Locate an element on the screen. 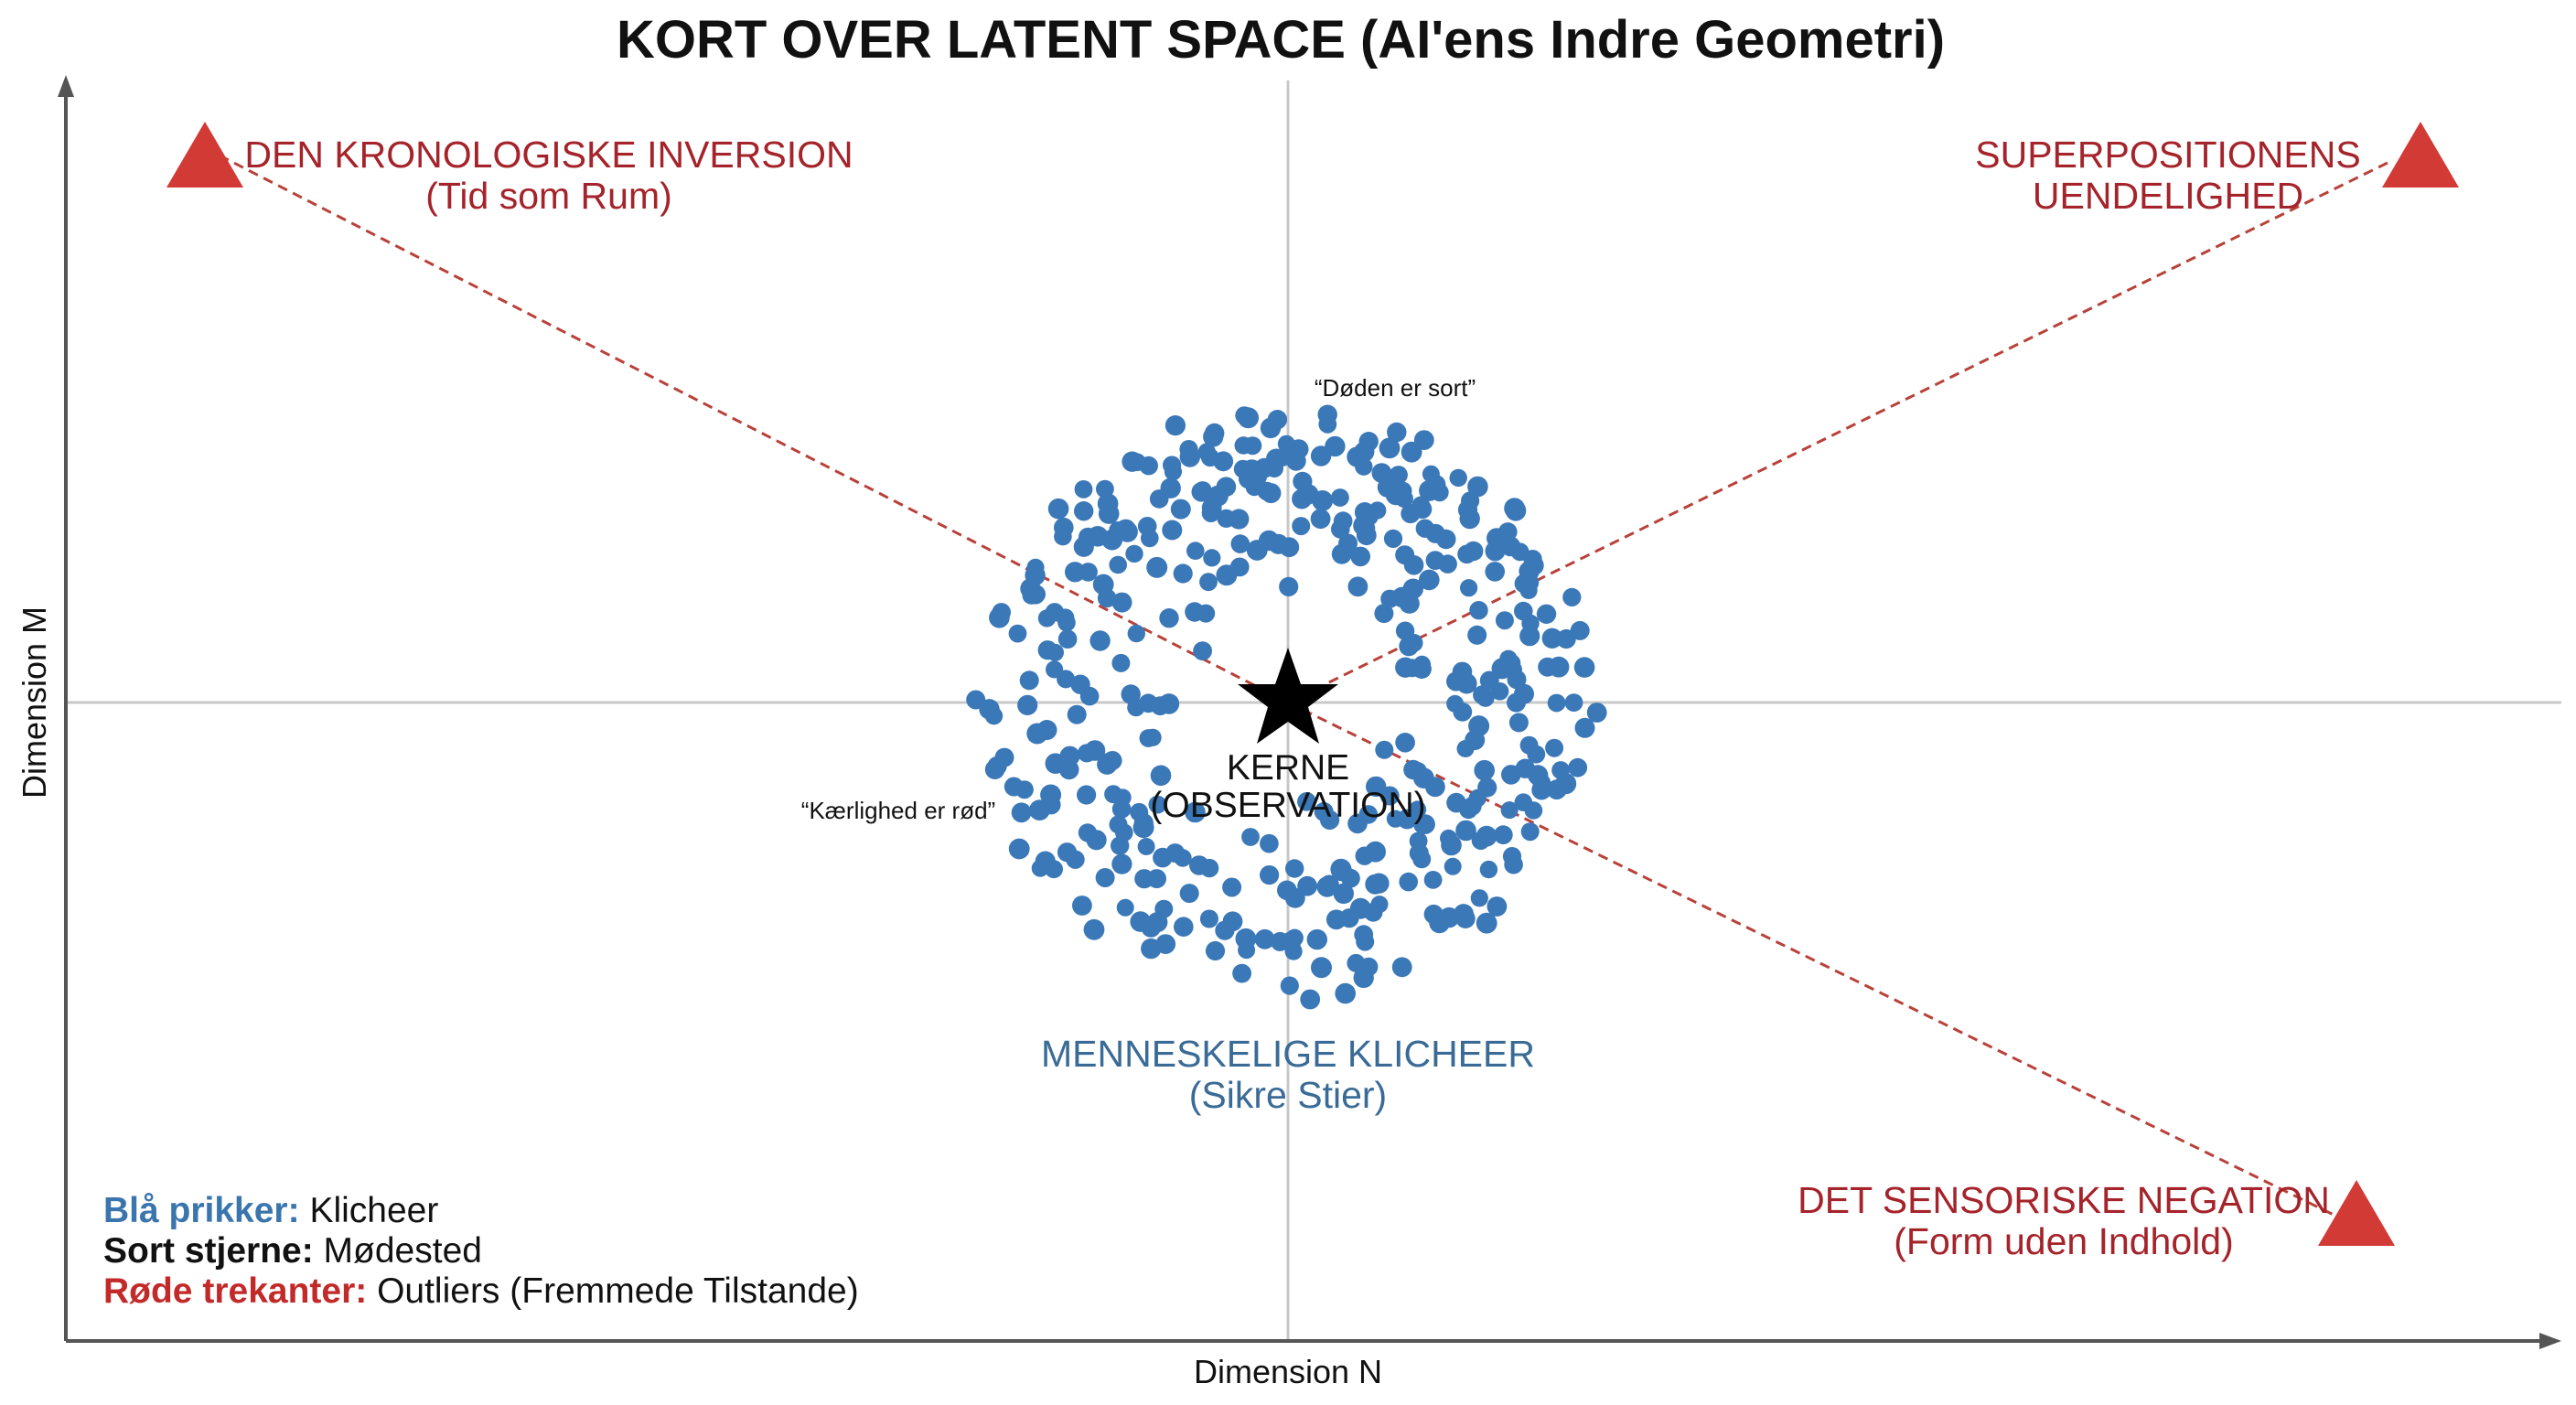 This screenshot has height=1405, width=2576. legend-star-value: Mødested is located at coordinates (398, 1251).